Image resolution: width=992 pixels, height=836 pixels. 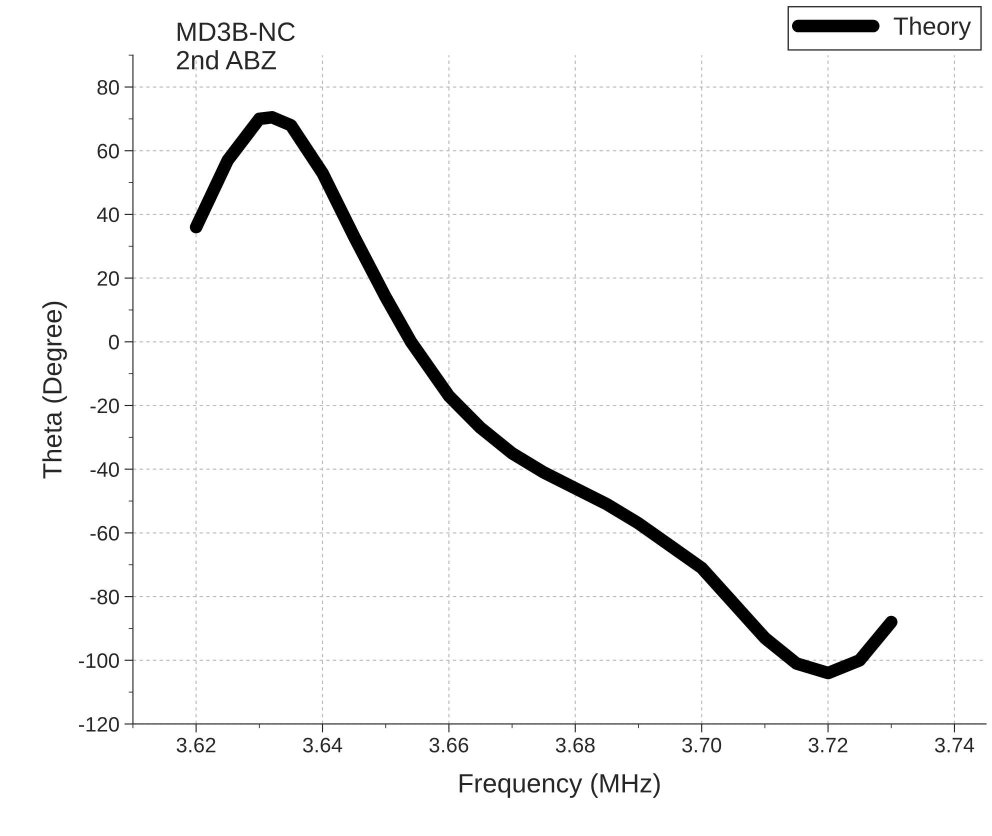 What do you see at coordinates (828, 745) in the screenshot?
I see `x-tick-label: 3.72` at bounding box center [828, 745].